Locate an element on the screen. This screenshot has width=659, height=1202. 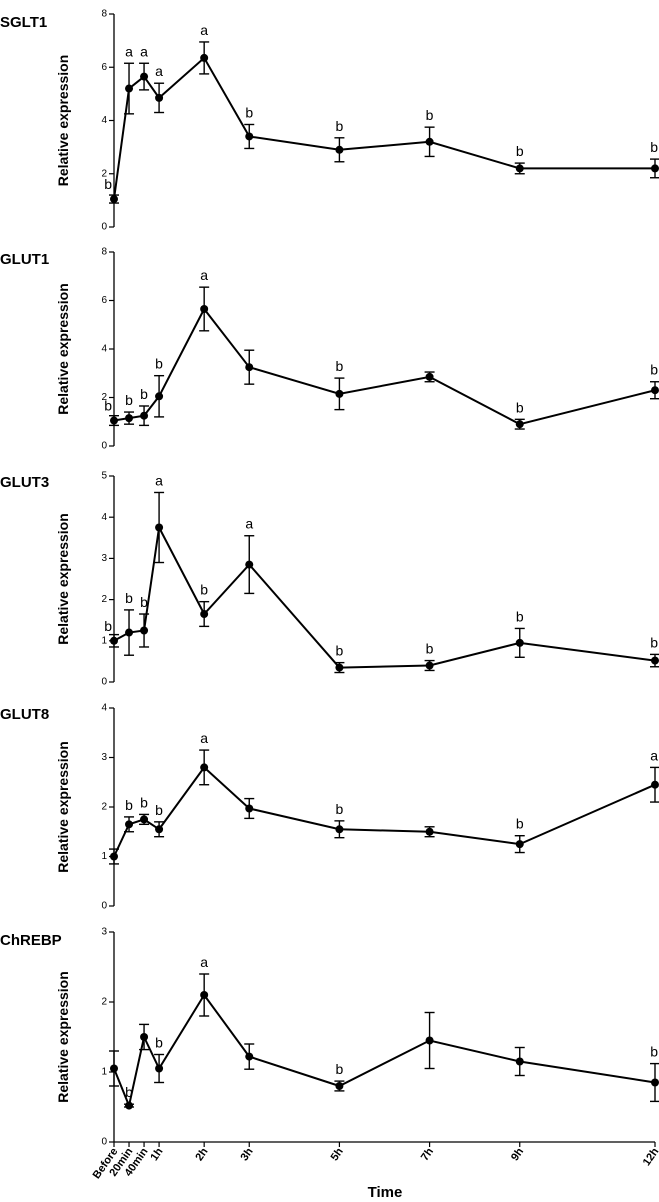
panel-title: SGLT1 is located at coordinates (23, 22).